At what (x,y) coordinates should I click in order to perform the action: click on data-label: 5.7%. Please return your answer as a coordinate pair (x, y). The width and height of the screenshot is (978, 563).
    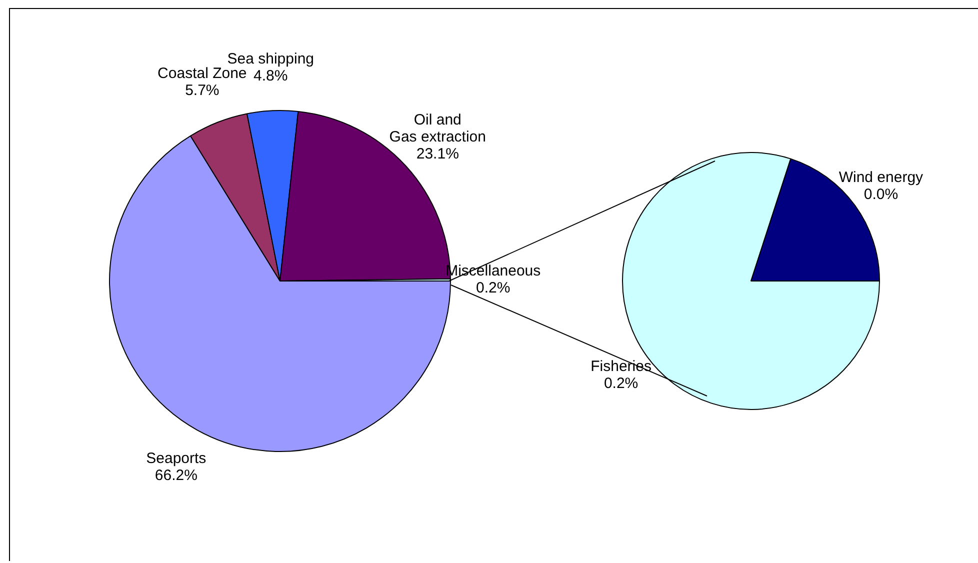
    Looking at the image, I should click on (202, 91).